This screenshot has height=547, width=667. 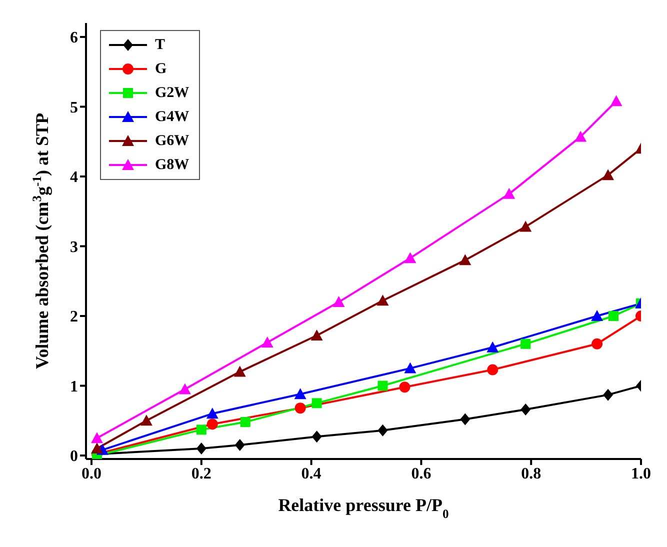 I want to click on y-tick-label: 3, so click(x=74, y=247).